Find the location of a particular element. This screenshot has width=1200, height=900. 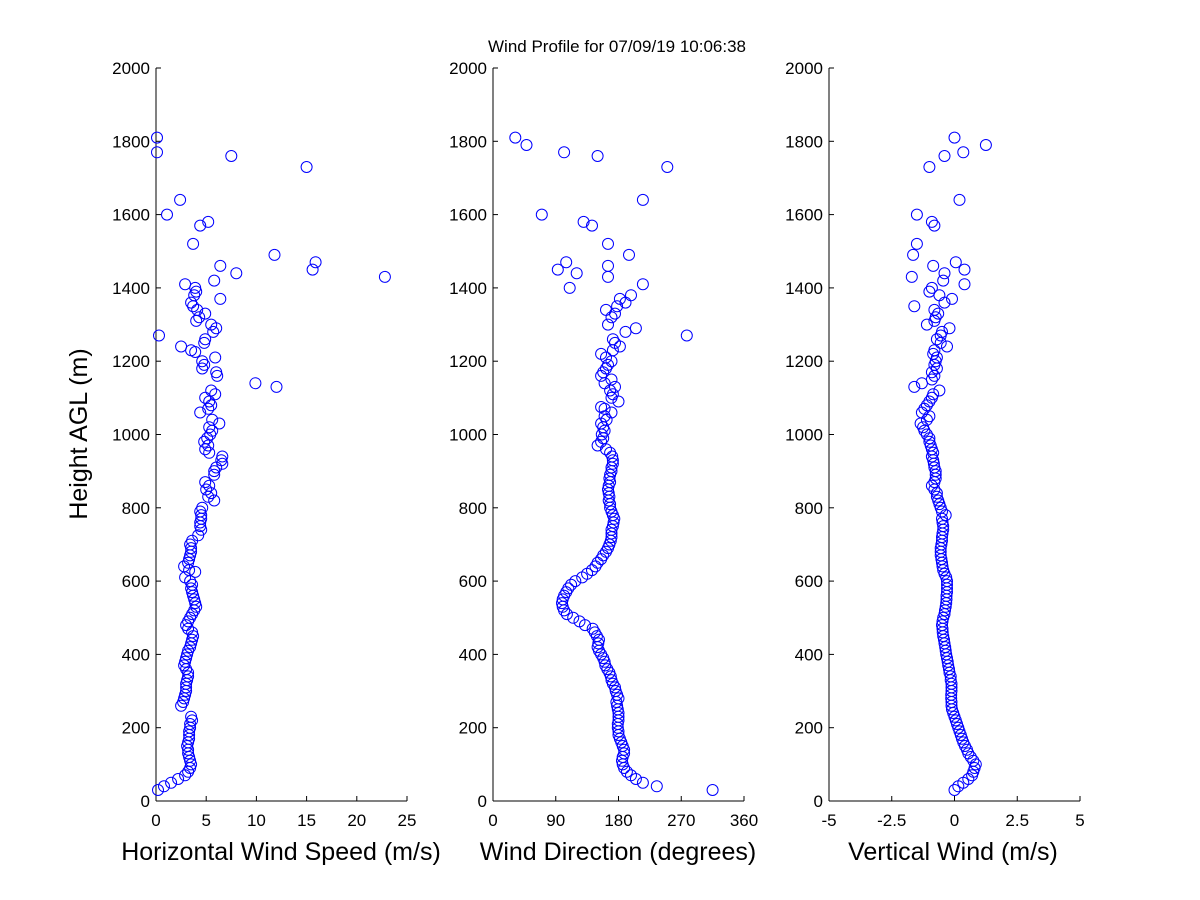

x-ticks: 0 90 180 270 360 is located at coordinates (623, 813).